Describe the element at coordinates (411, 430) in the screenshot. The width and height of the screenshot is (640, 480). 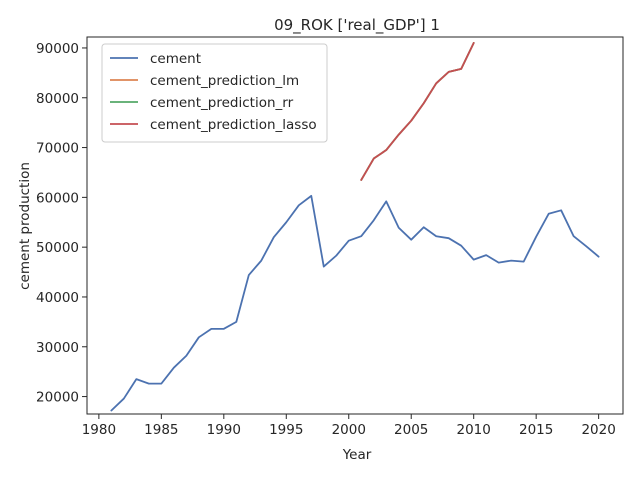
I see `x-tick-label: 2005` at that location.